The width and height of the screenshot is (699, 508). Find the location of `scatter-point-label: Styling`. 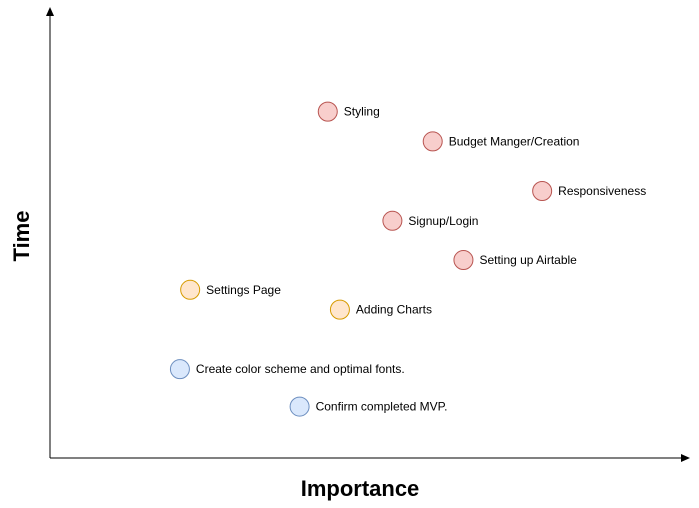

scatter-point-label: Styling is located at coordinates (362, 112).